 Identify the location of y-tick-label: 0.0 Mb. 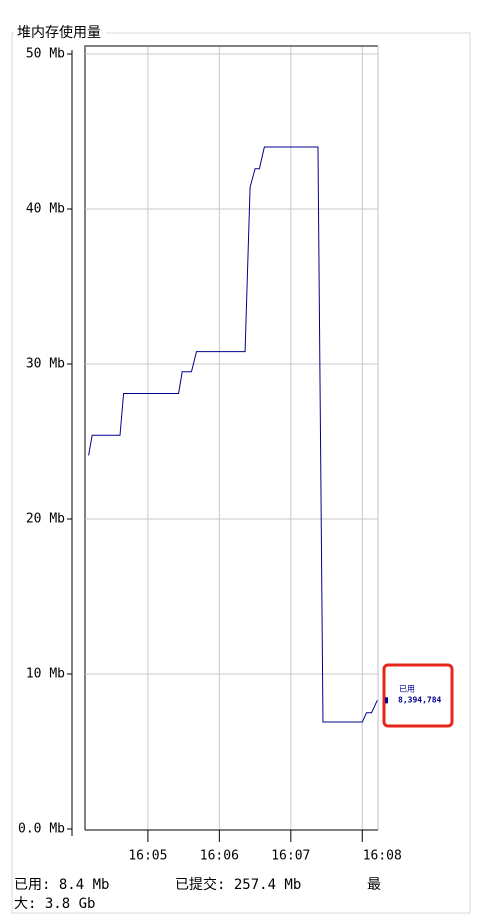
(41, 829).